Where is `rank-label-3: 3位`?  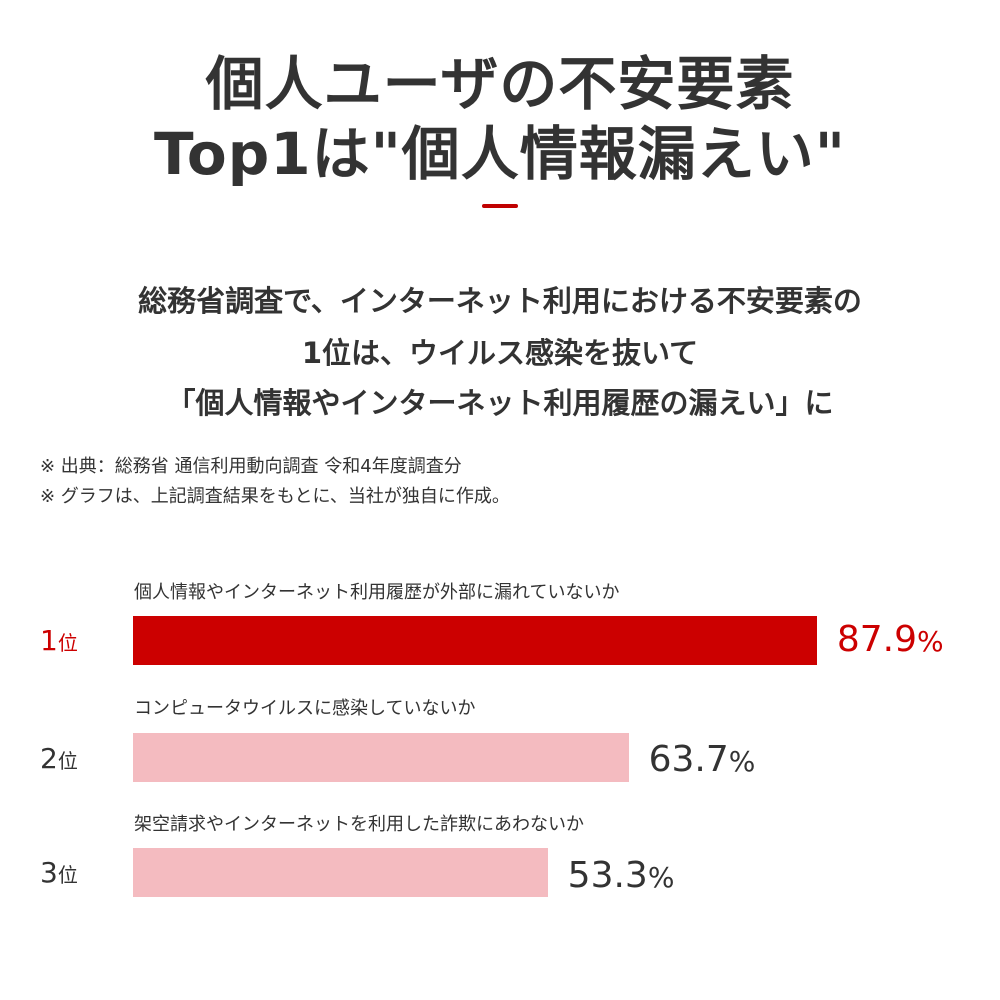
rank-label-3: 3位 is located at coordinates (59, 874).